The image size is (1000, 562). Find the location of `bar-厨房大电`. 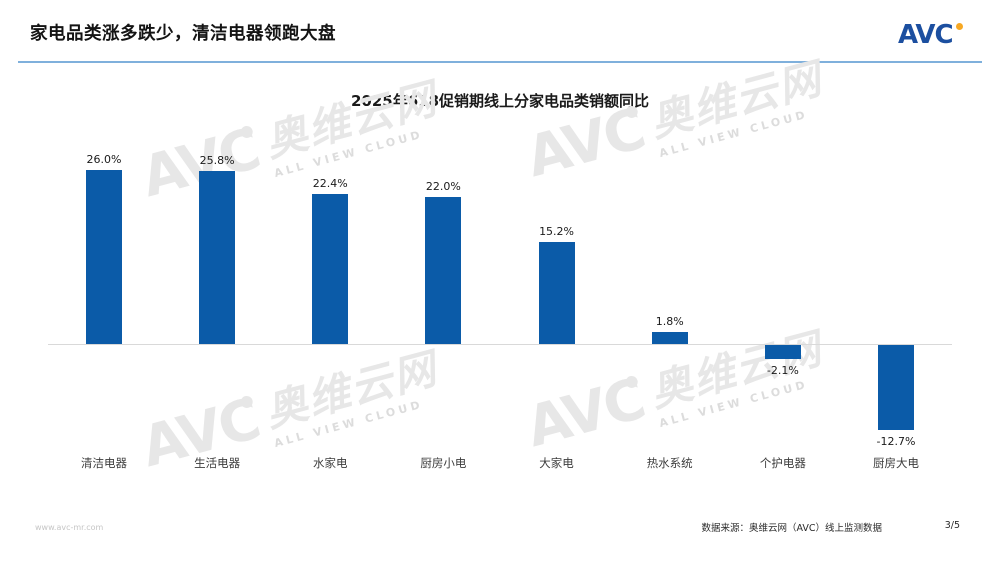

bar-厨房大电 is located at coordinates (895, 387).